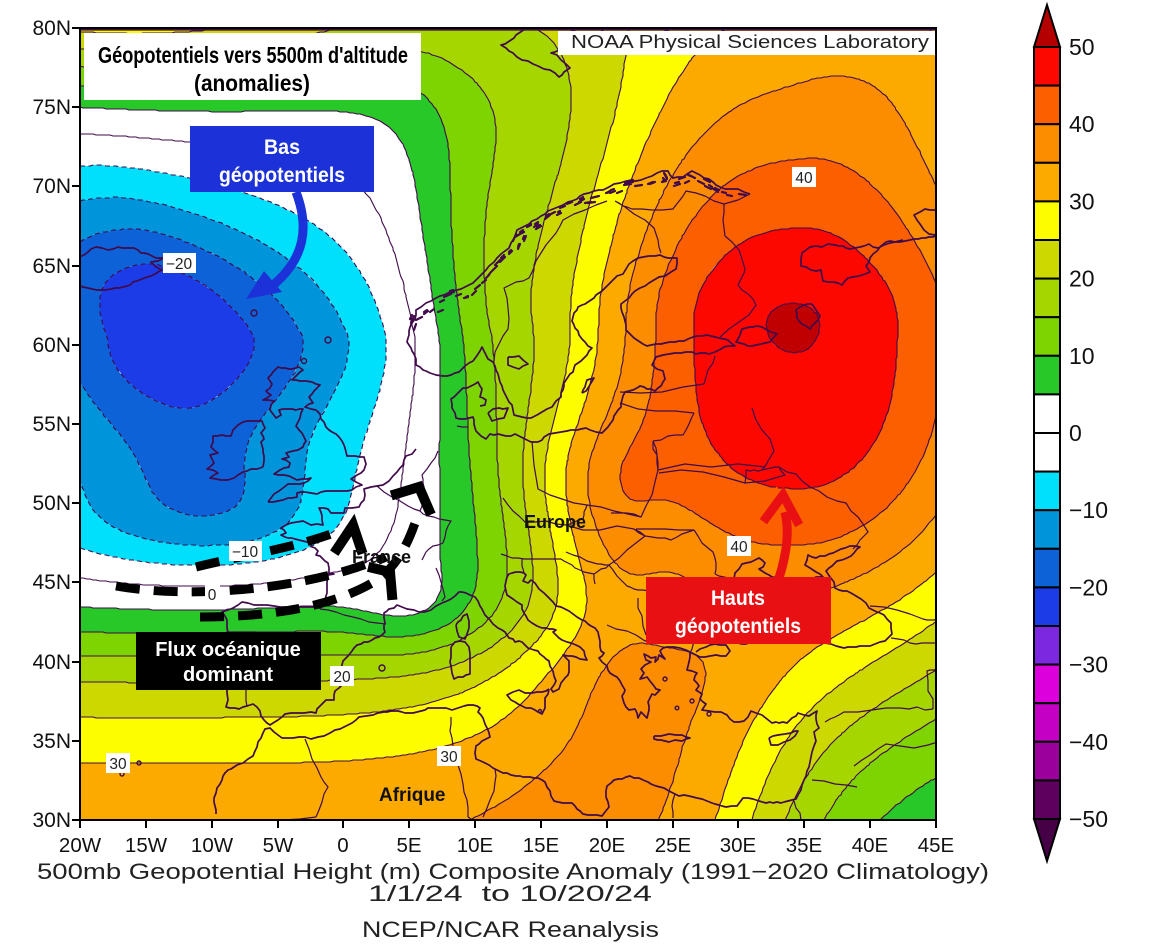 This screenshot has height=951, width=1159. Describe the element at coordinates (555, 522) in the screenshot. I see `svg-text: Europe` at that location.